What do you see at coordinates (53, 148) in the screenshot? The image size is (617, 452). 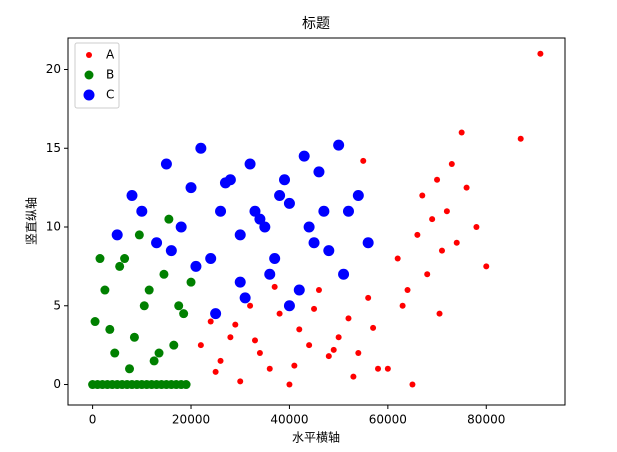 I see `y-tick-label: 15` at bounding box center [53, 148].